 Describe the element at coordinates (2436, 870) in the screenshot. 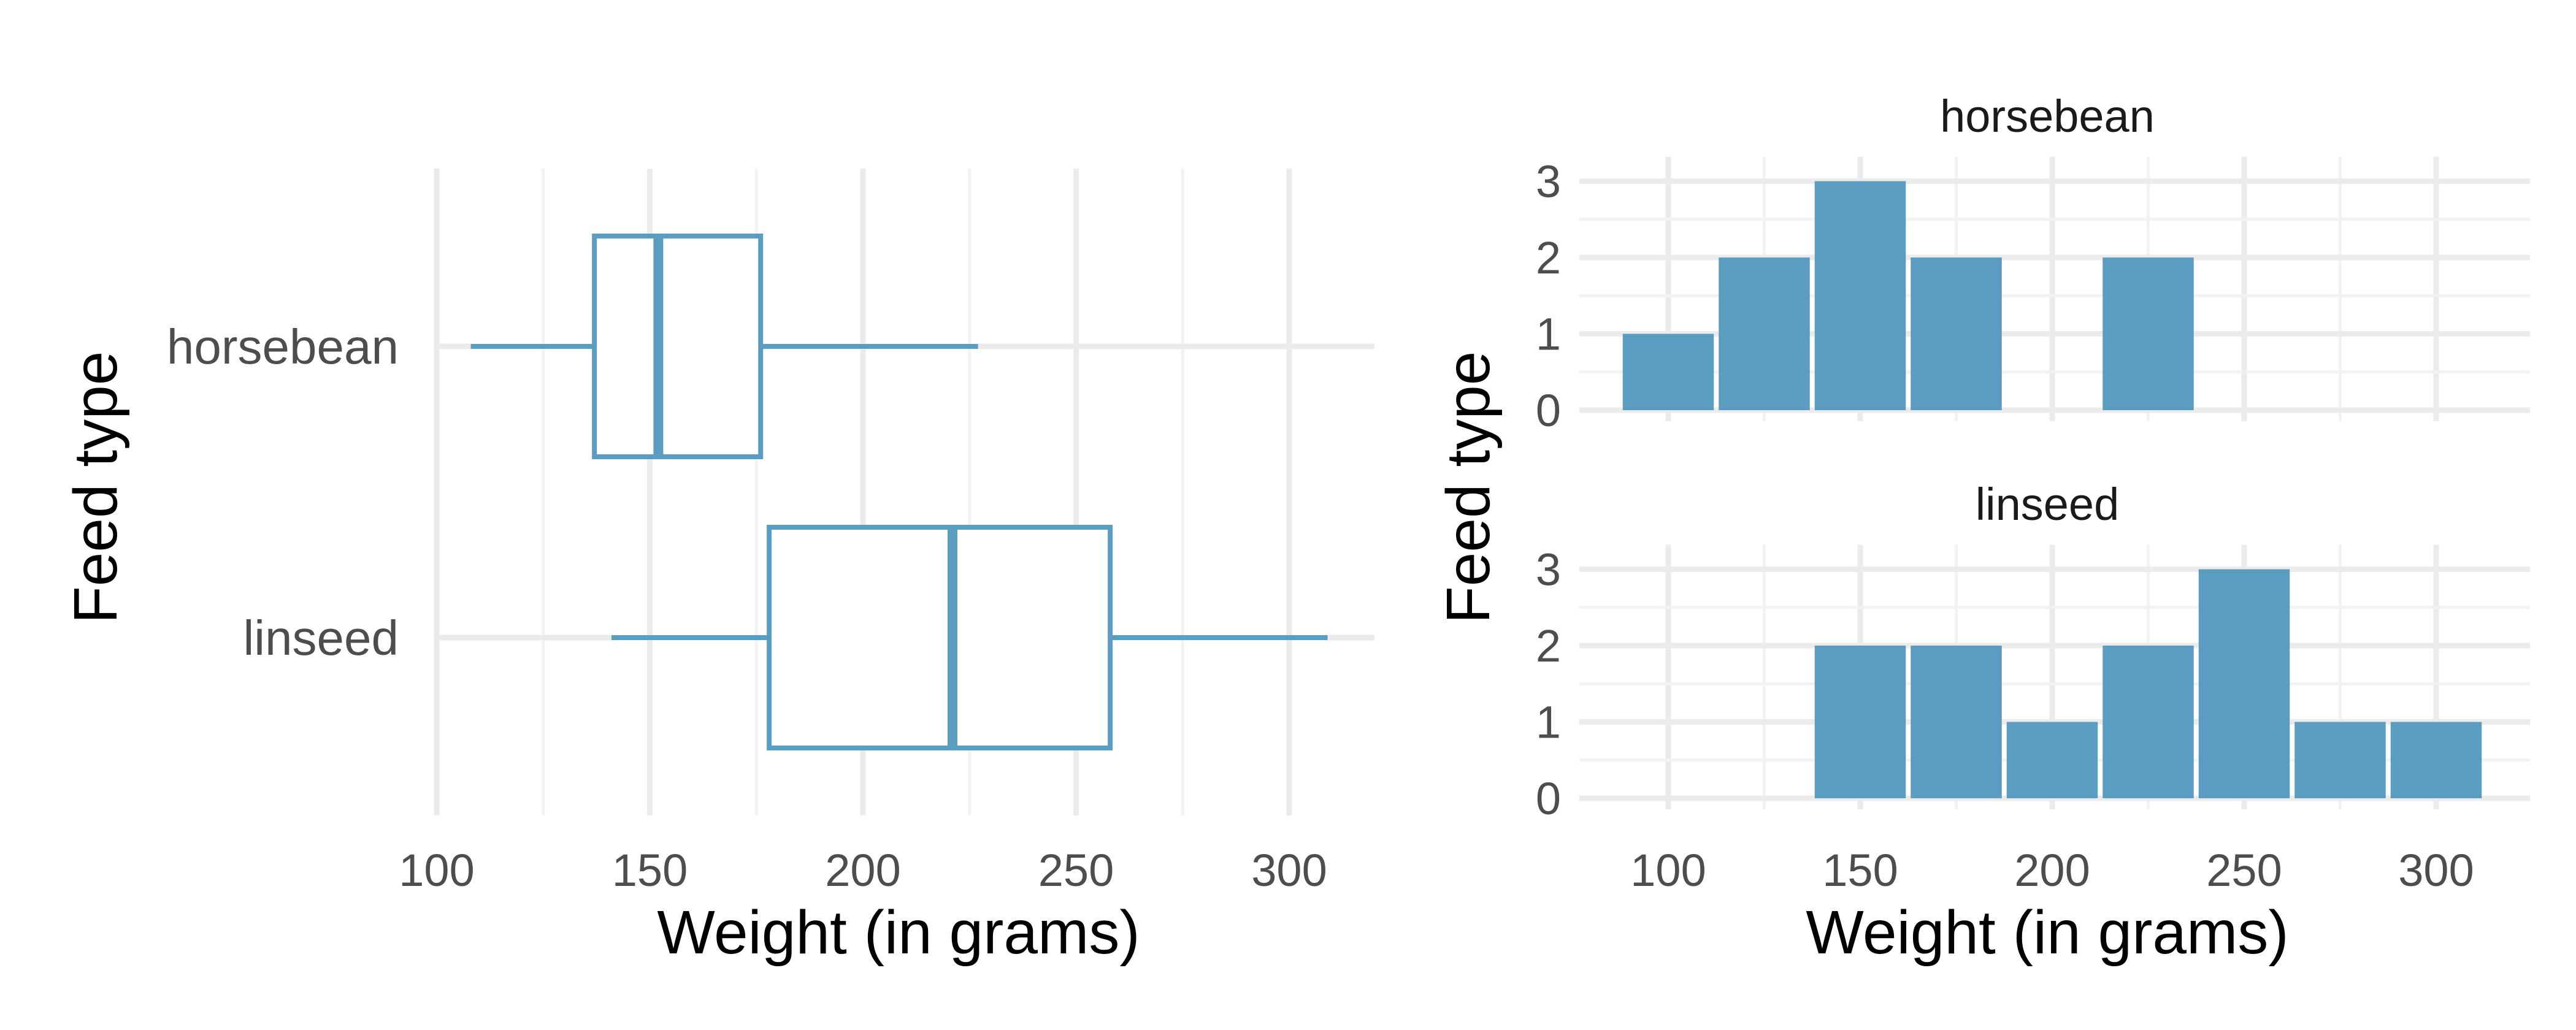

I see `histogram-x-tick-label: 300` at that location.